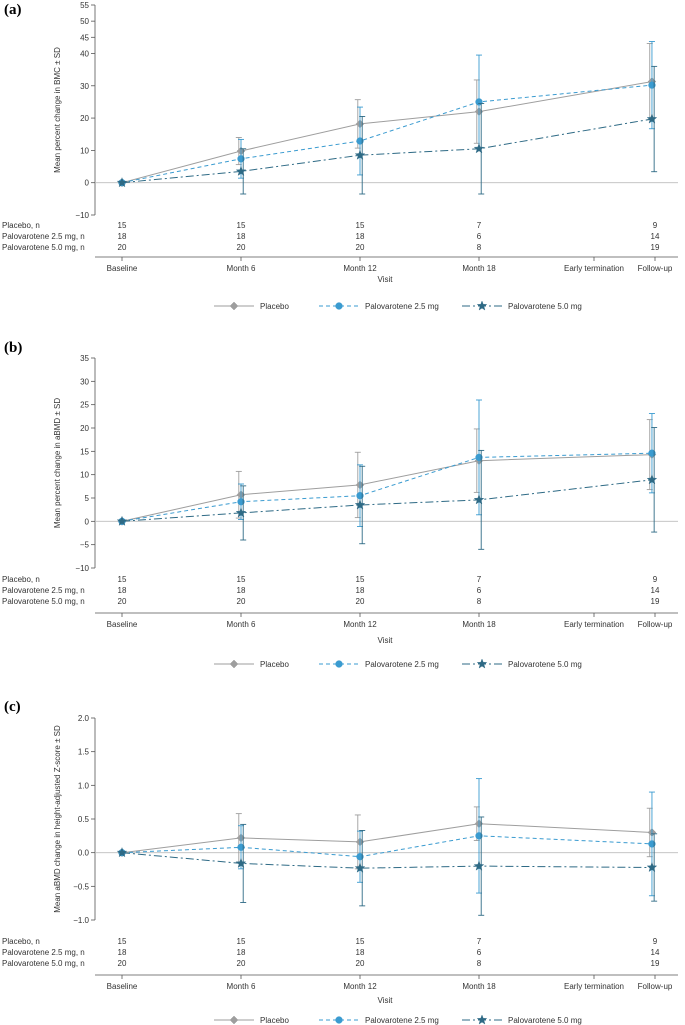 This screenshot has height=1025, width=685. Describe the element at coordinates (81, 886) in the screenshot. I see `y-tick-label: −0.5` at that location.